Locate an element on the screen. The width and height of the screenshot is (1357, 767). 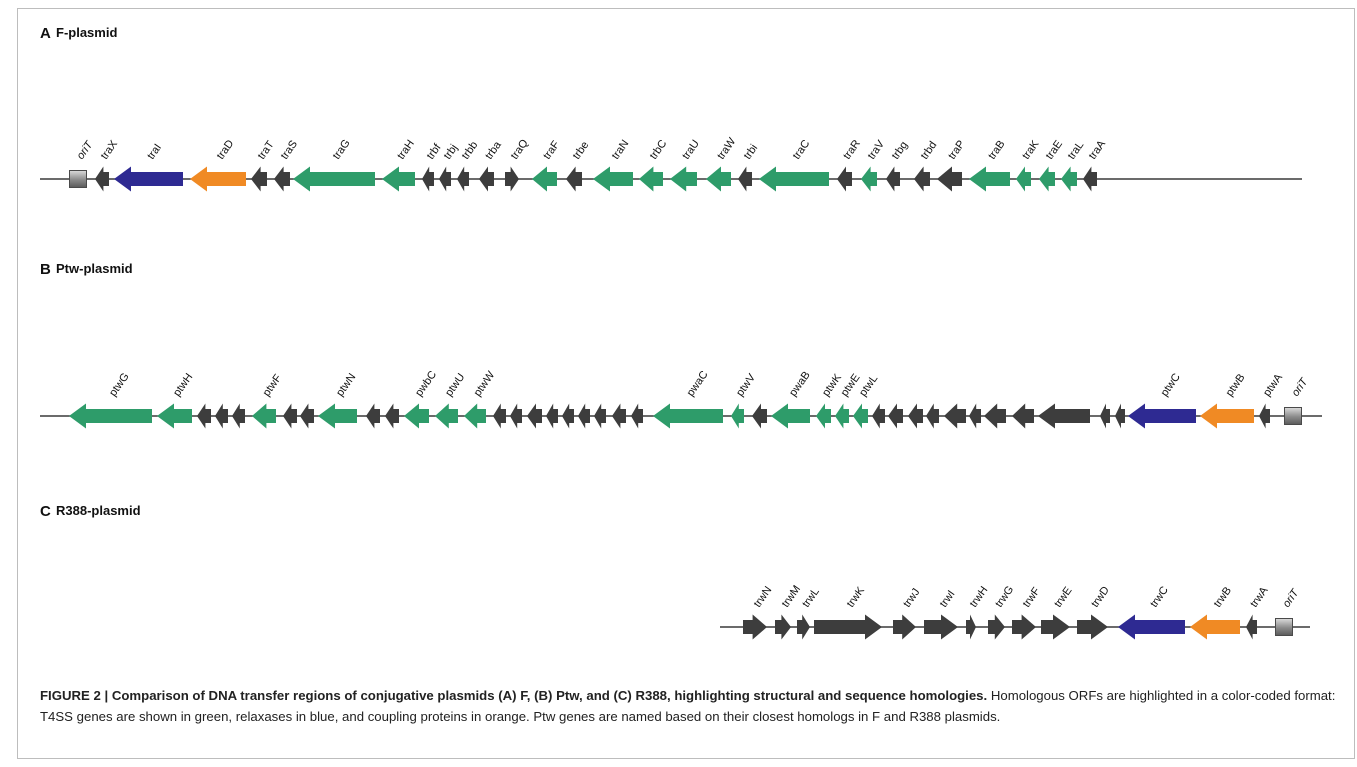
gene-arrow-trav is located at coordinates (869, 179).